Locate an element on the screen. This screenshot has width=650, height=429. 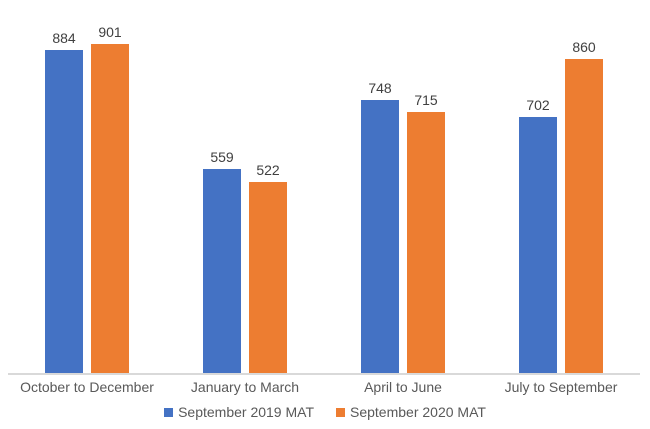
bar-column: 748 is located at coordinates (380, 226).